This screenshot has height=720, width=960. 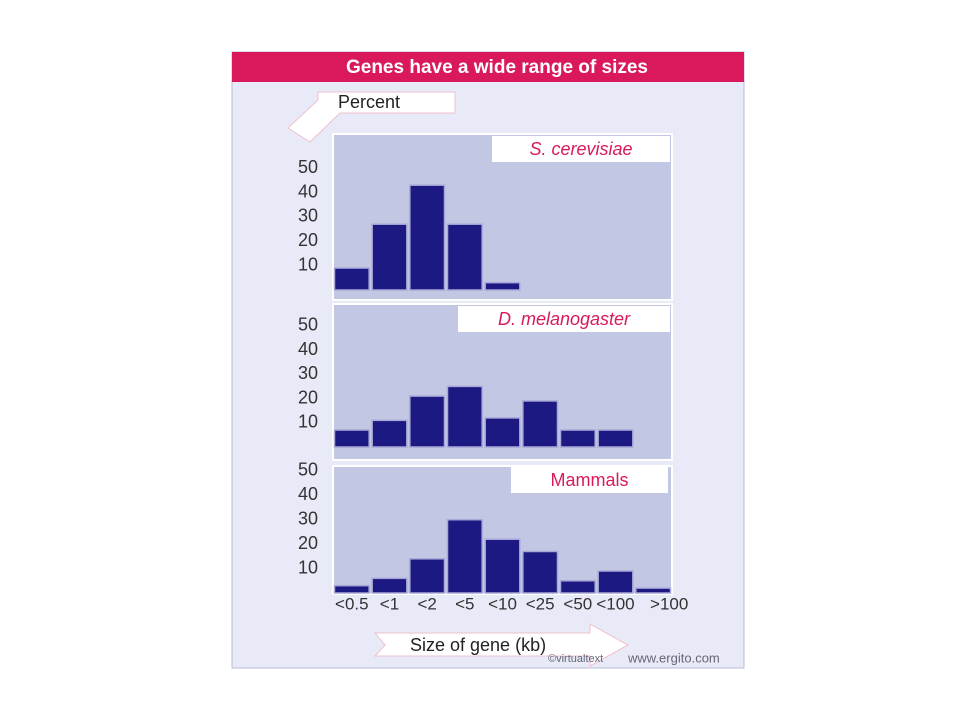 I want to click on panel-title: D. melanogaster, so click(x=564, y=319).